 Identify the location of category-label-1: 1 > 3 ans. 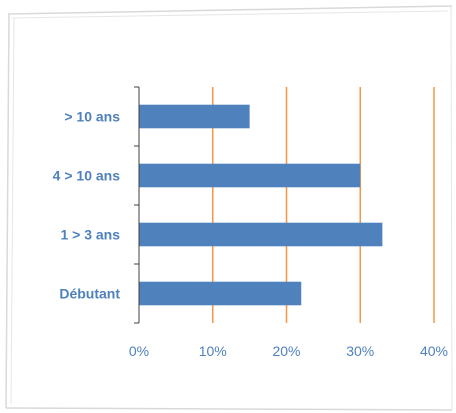
(90, 235).